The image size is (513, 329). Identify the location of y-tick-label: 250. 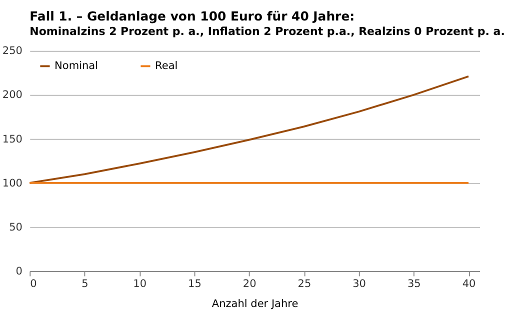
(12, 51).